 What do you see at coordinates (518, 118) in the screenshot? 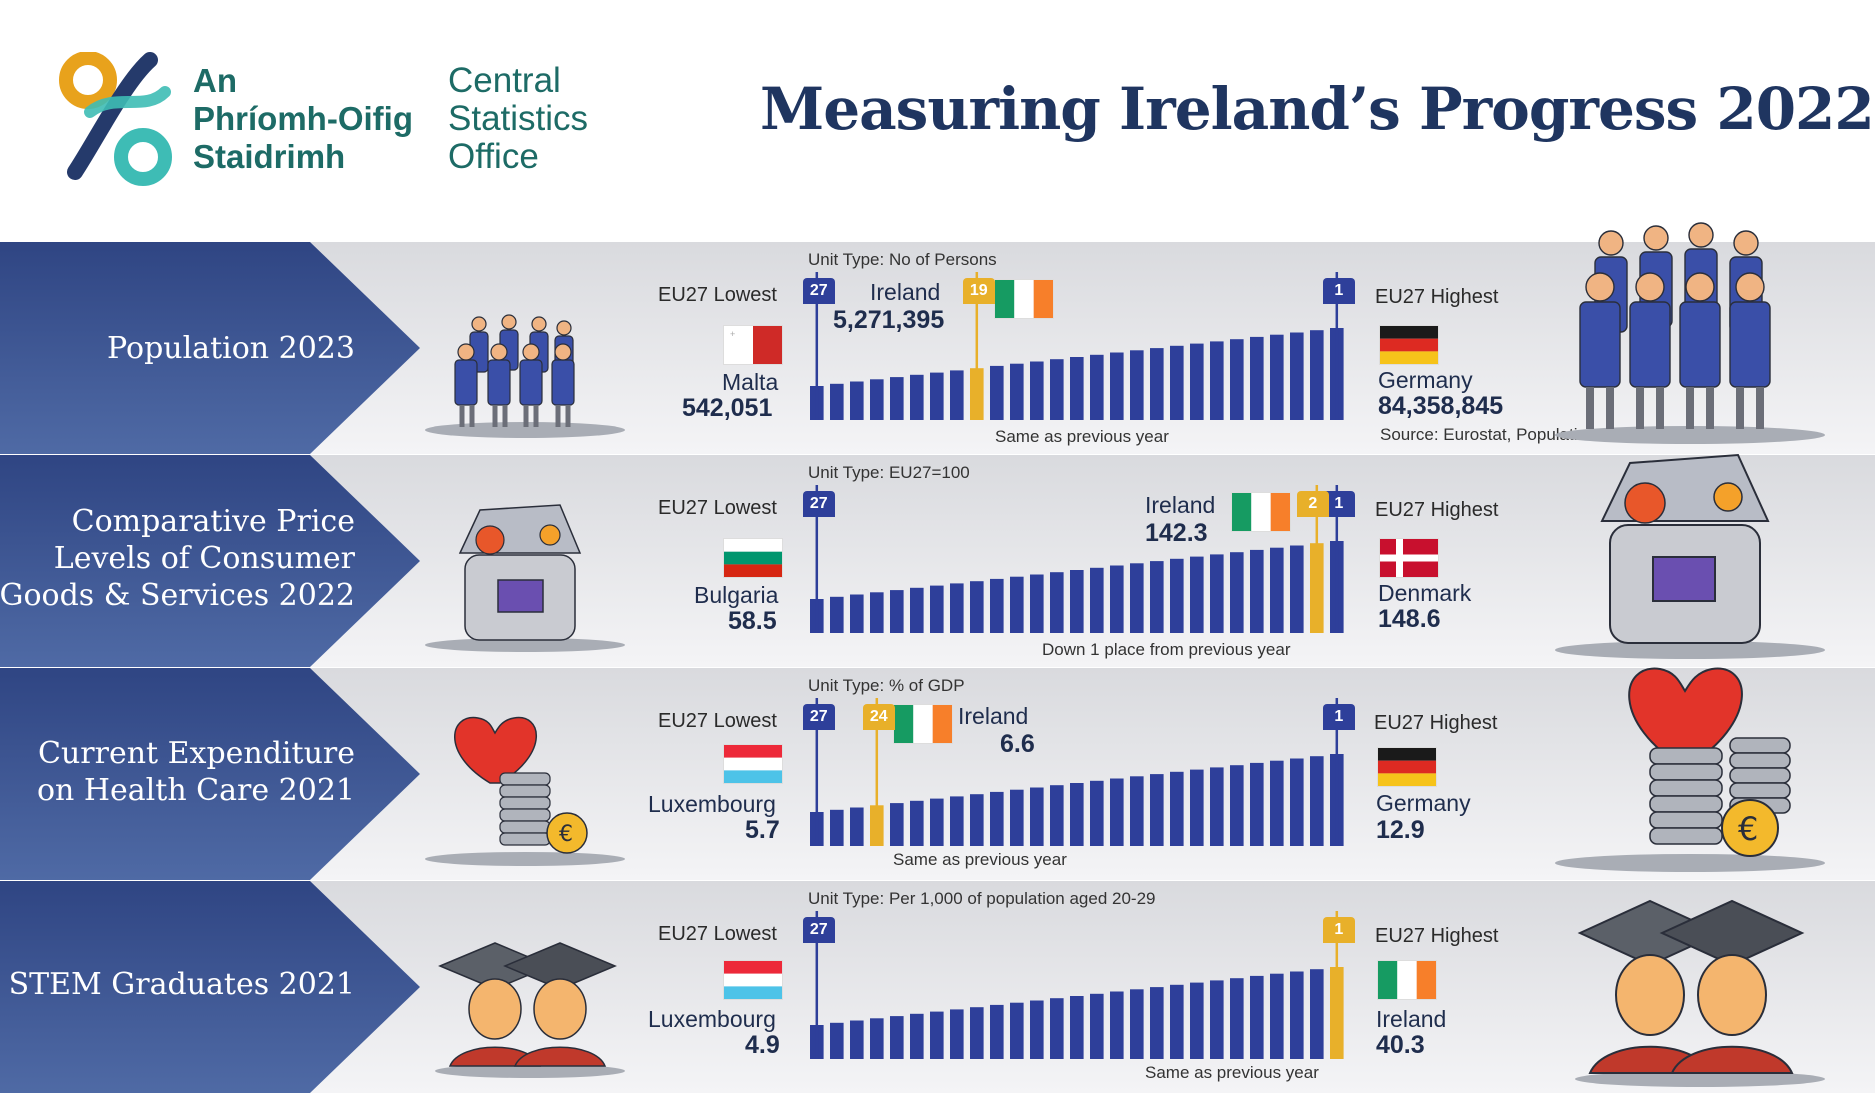
I see `logo-english-text: Central Statistics Office` at bounding box center [518, 118].